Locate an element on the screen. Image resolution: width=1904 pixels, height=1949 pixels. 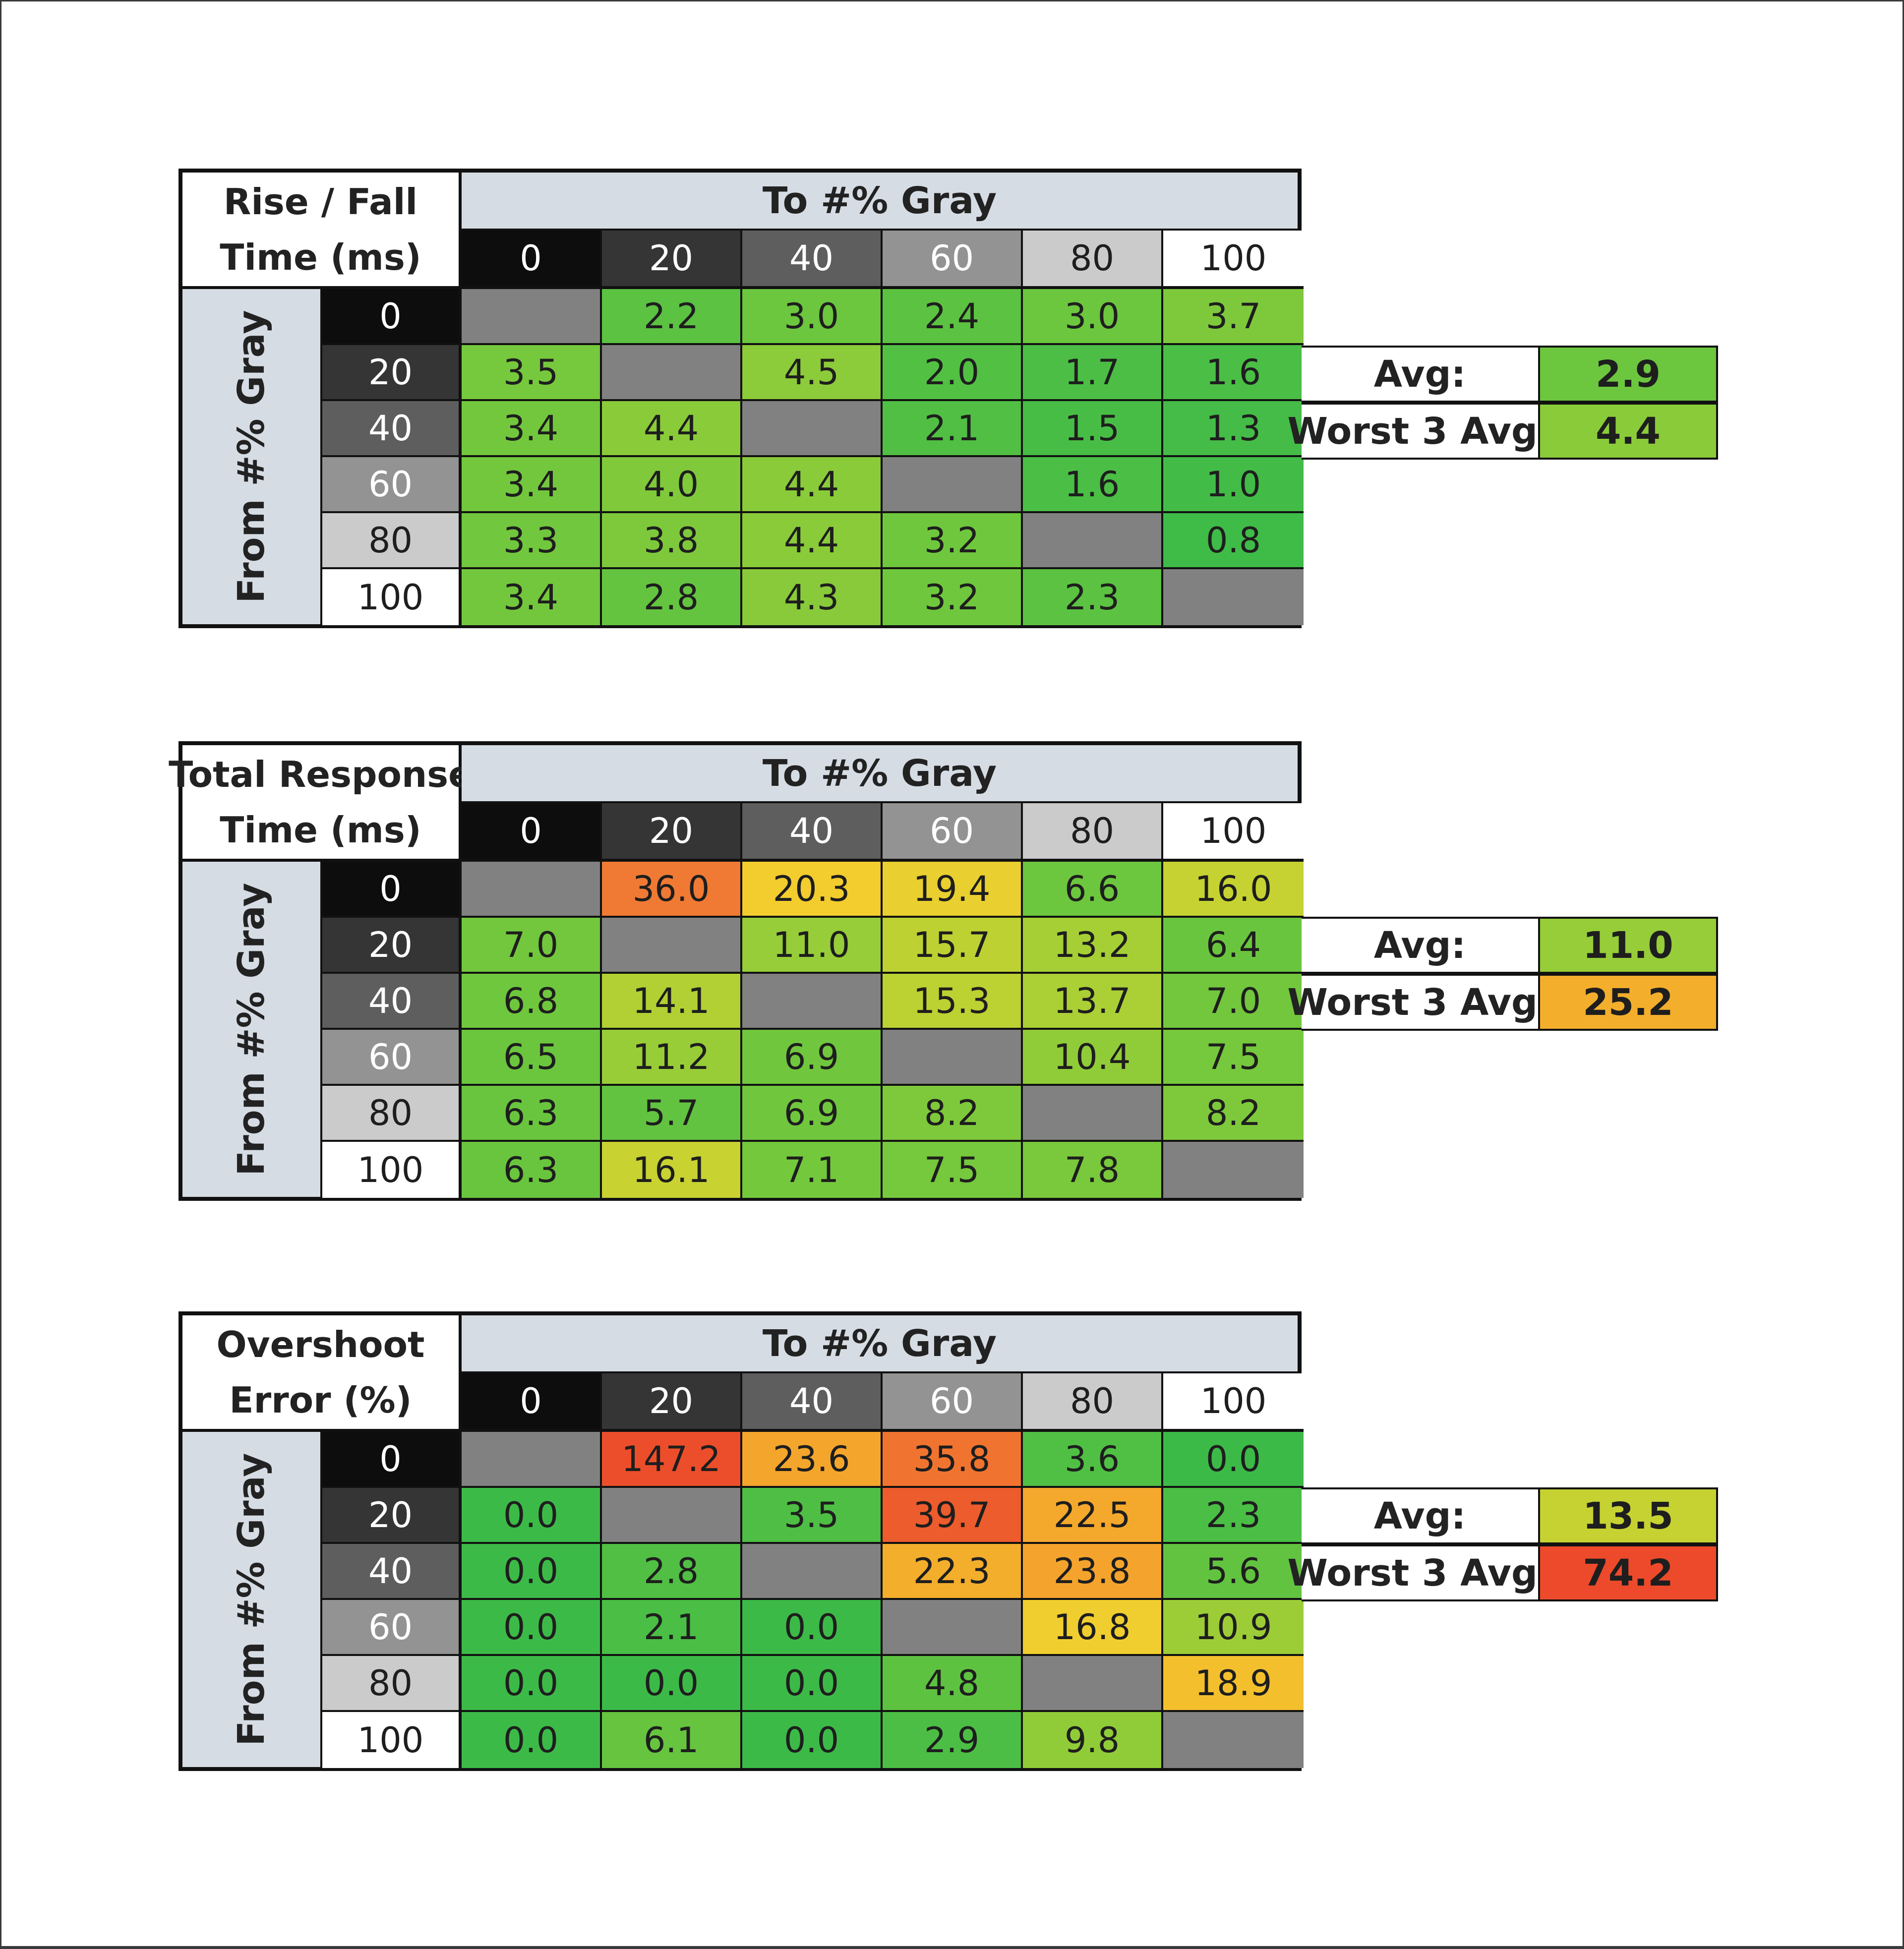
heatmap-cell: 22.3 is located at coordinates (953, 1572).